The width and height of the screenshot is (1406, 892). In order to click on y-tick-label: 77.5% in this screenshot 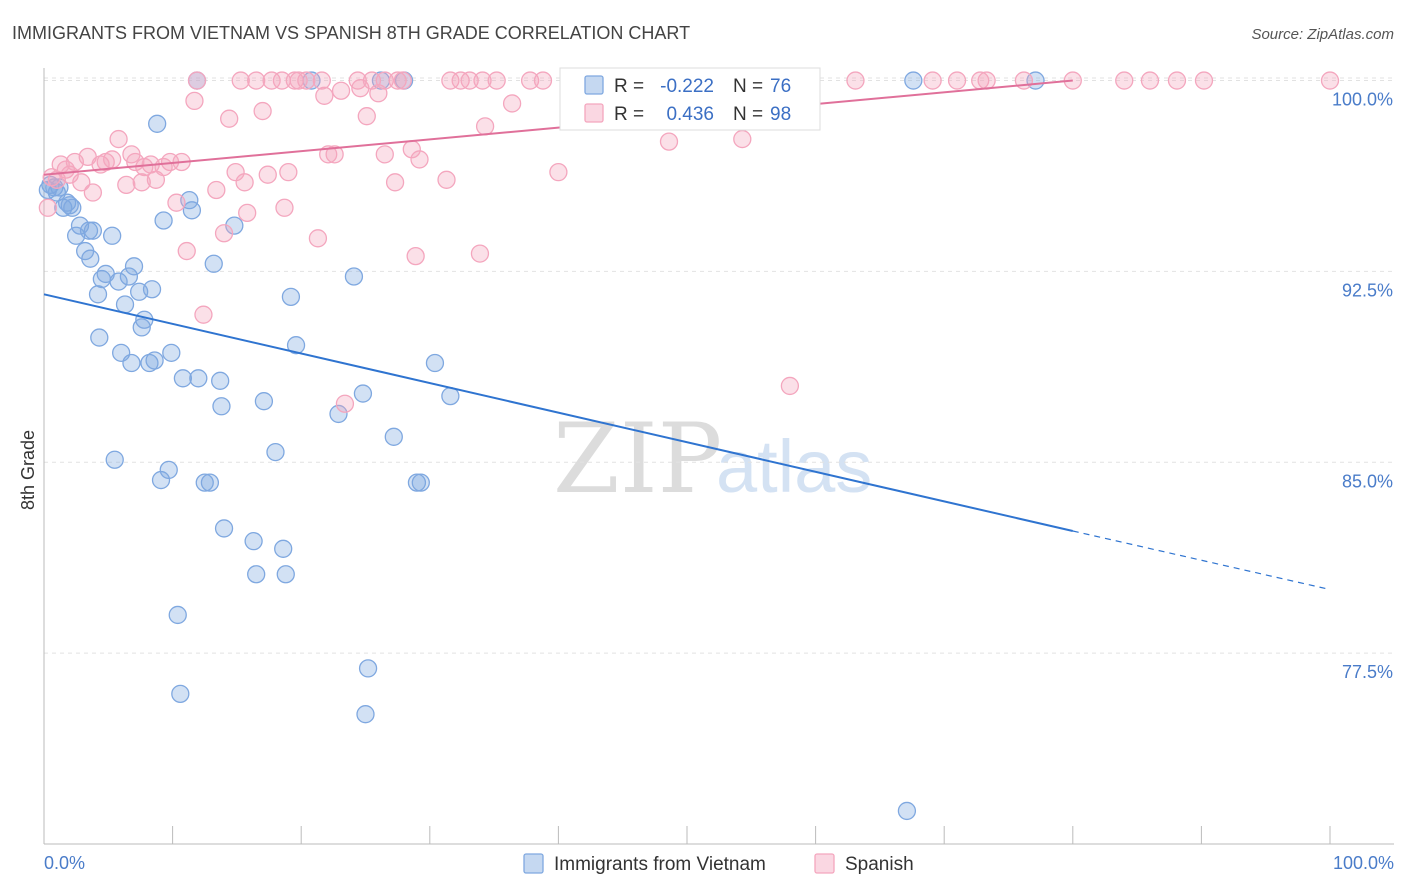, I will do `click(1367, 672)`.